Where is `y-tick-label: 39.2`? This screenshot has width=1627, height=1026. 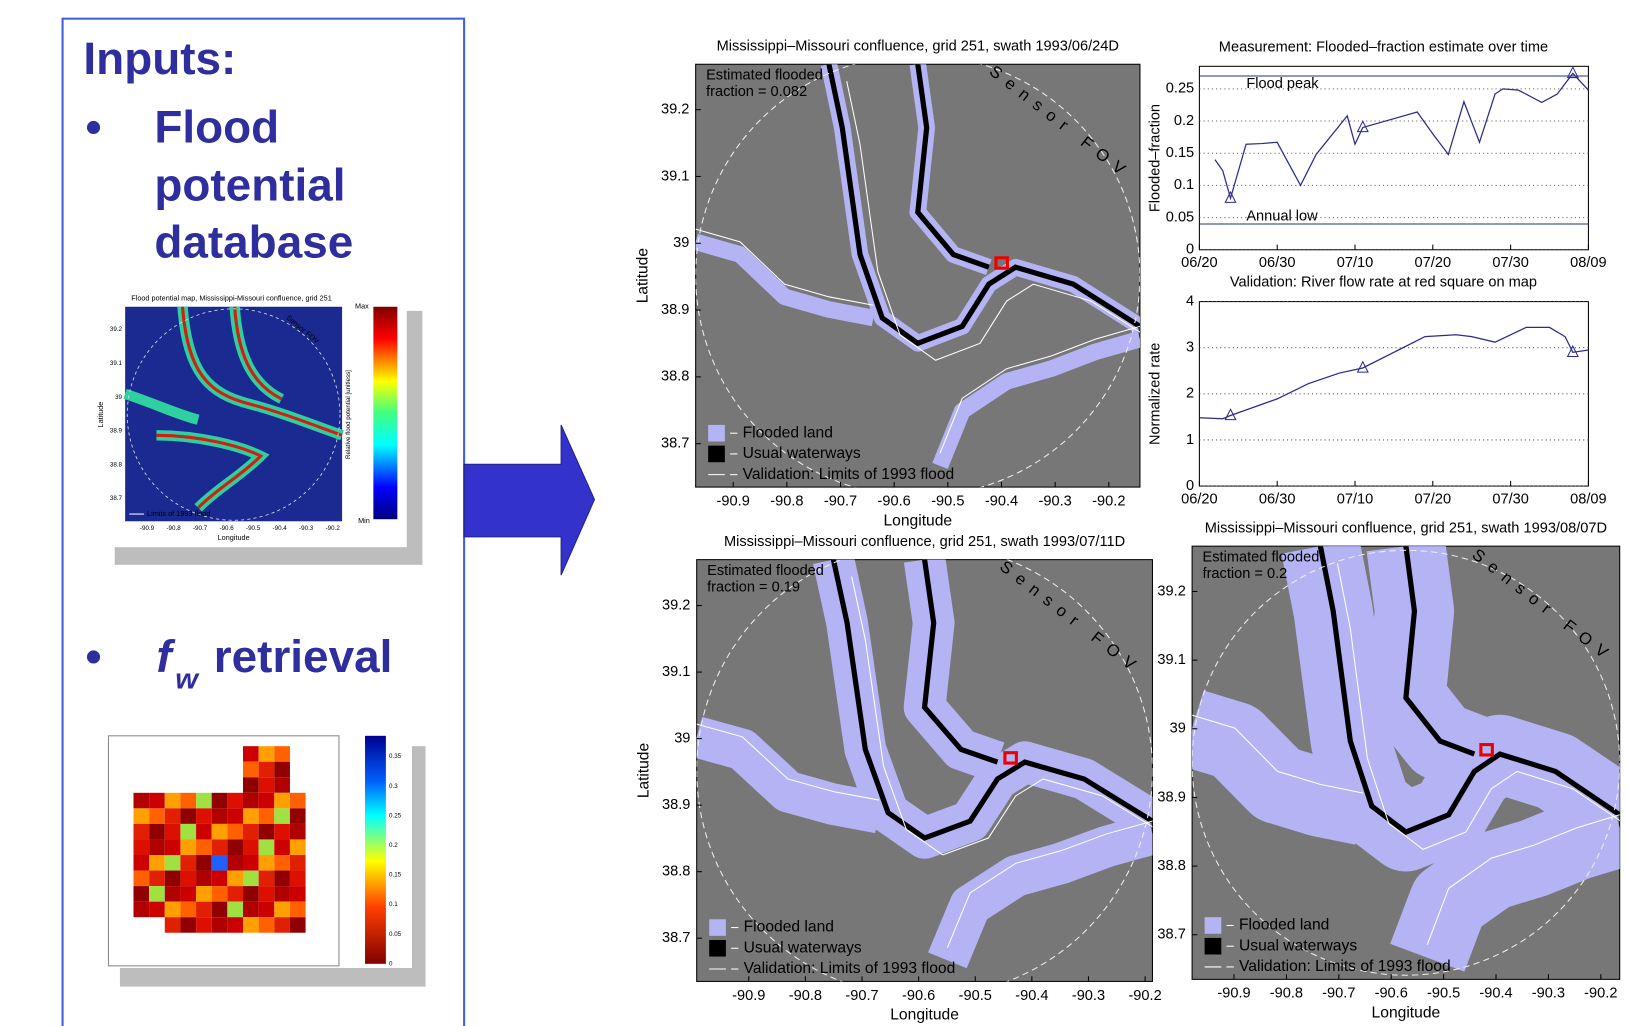 y-tick-label: 39.2 is located at coordinates (1171, 591).